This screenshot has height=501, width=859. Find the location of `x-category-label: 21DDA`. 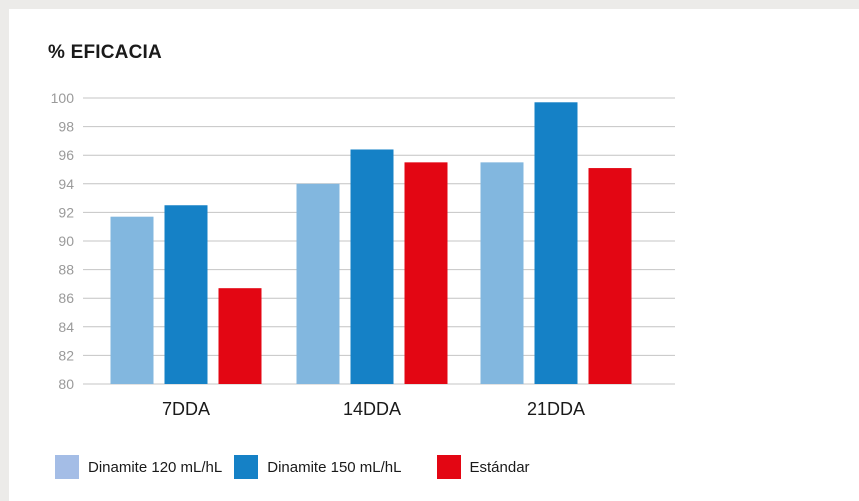

x-category-label: 21DDA is located at coordinates (556, 409).